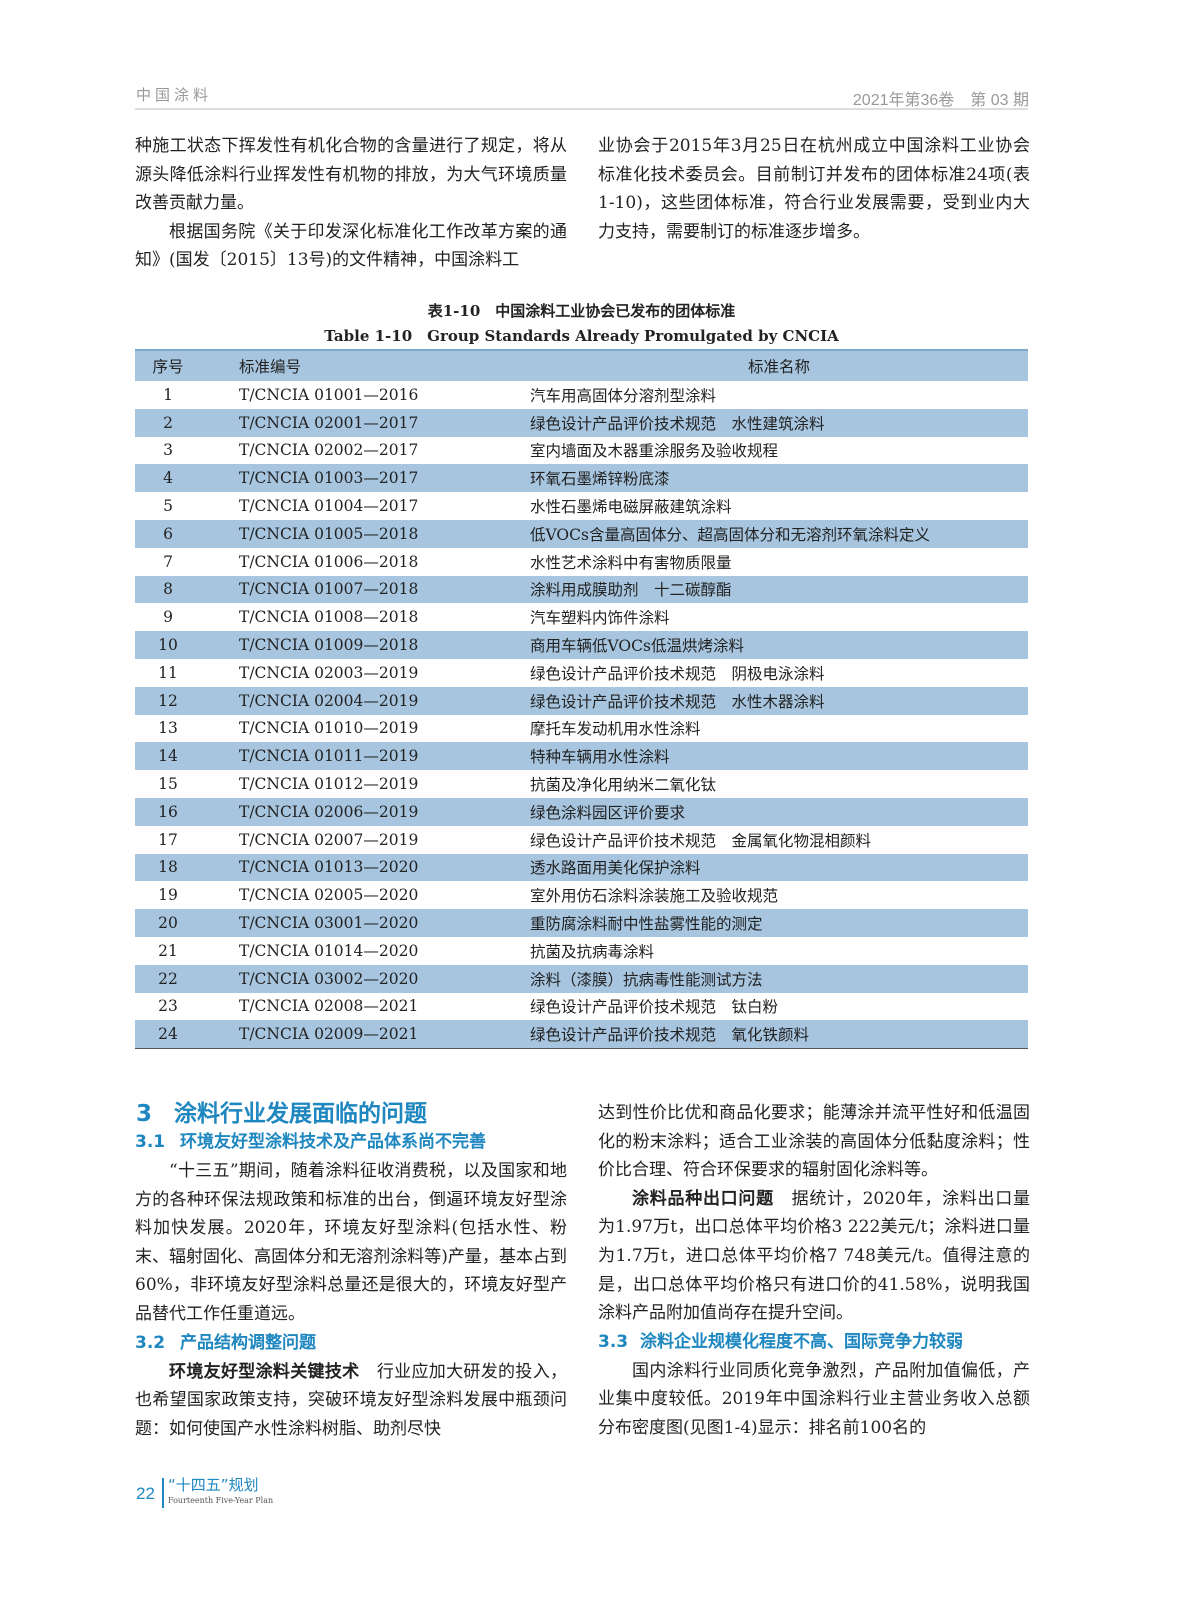 The height and width of the screenshot is (1600, 1187). I want to click on cell-name: 绿色设计产品评价技术规范 阴极电泳涂料, so click(677, 673).